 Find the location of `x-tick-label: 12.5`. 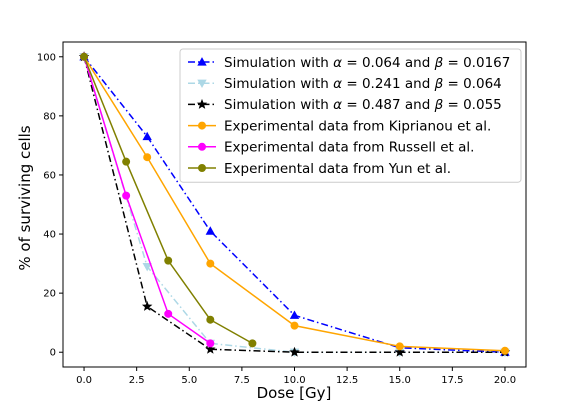

x-tick-label: 12.5 is located at coordinates (347, 380).